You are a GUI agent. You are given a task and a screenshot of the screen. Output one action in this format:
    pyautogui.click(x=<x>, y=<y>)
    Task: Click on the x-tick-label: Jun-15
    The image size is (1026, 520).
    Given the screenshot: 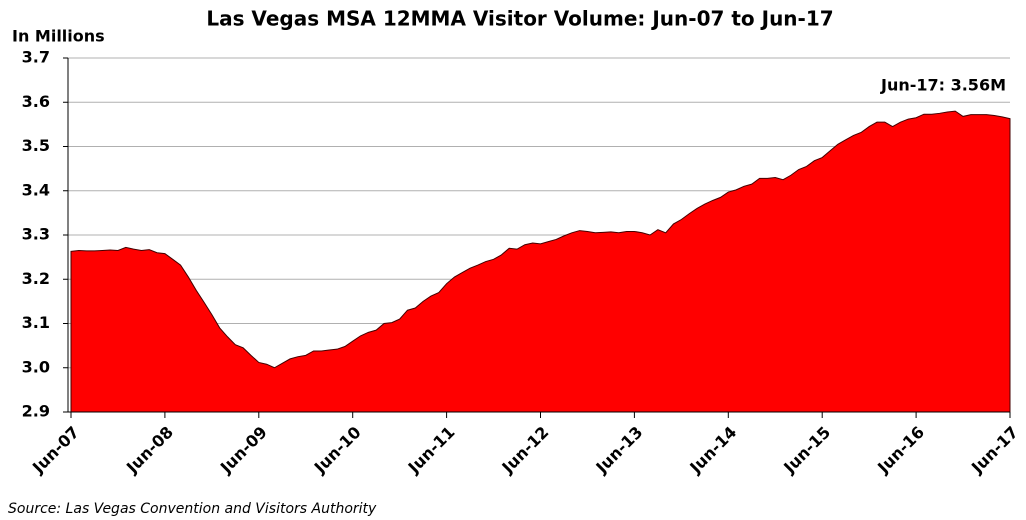 What is the action you would take?
    pyautogui.click(x=806, y=450)
    